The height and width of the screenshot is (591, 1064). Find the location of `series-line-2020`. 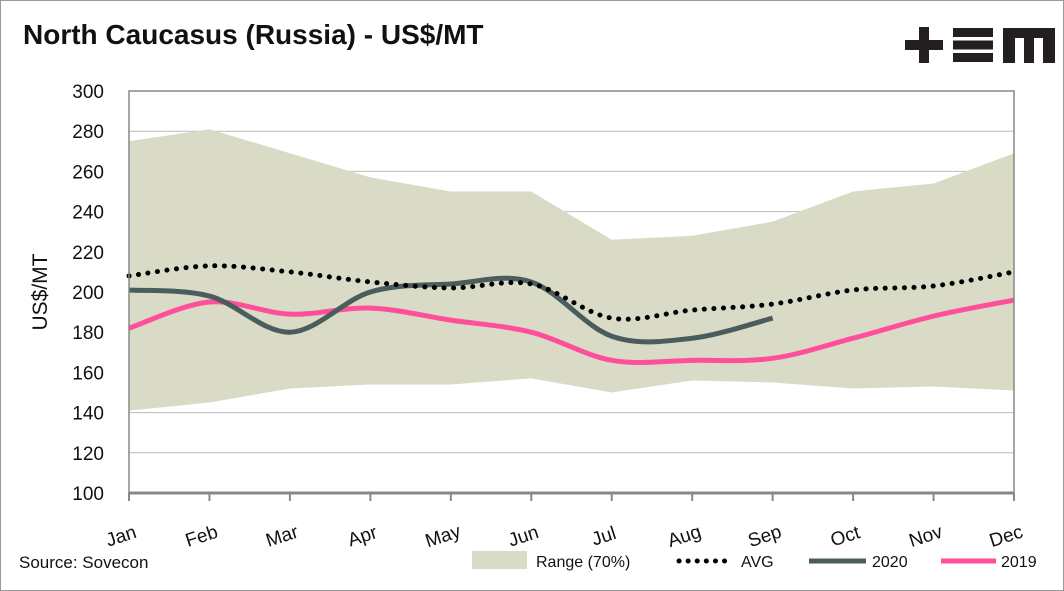

series-line-2020 is located at coordinates (451, 310).